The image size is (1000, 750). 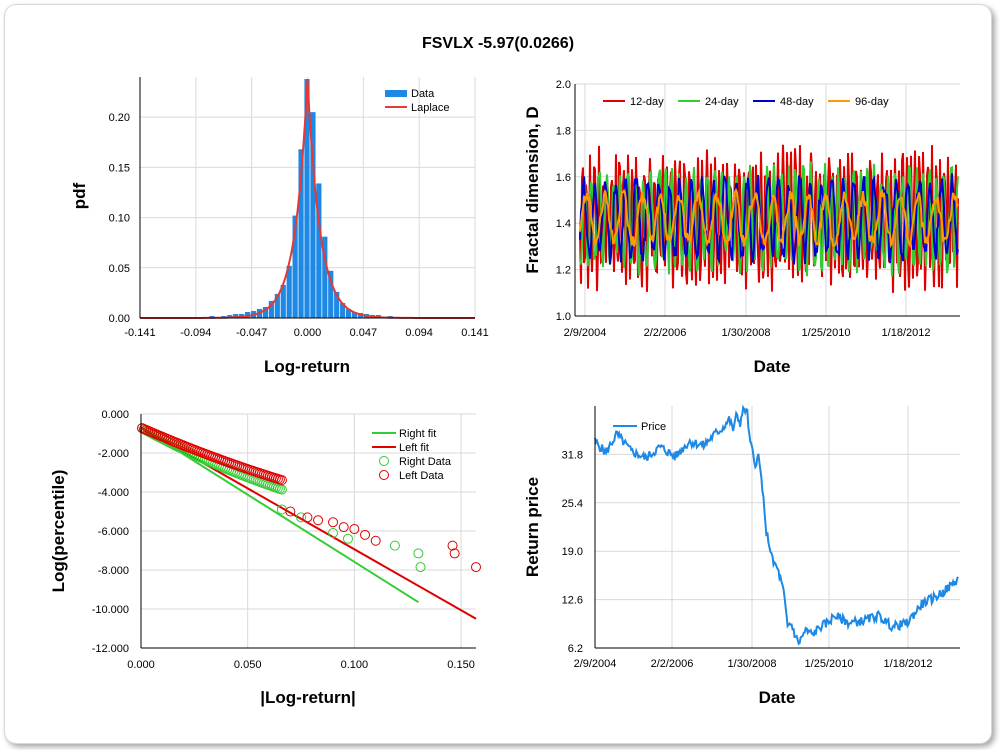 I want to click on price-ytick-label: 6.2, so click(x=575, y=649).